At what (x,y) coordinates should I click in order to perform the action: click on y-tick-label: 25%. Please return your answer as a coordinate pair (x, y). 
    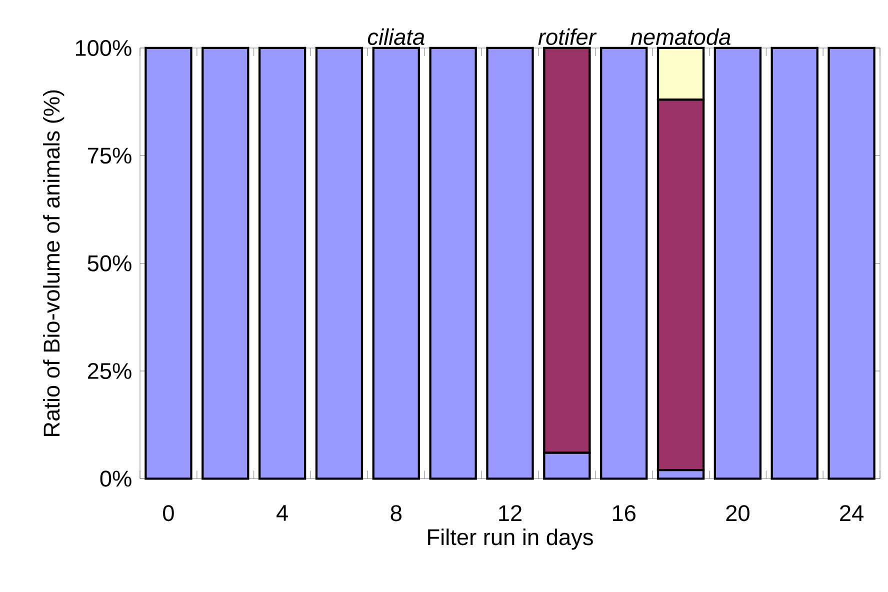
    Looking at the image, I should click on (110, 371).